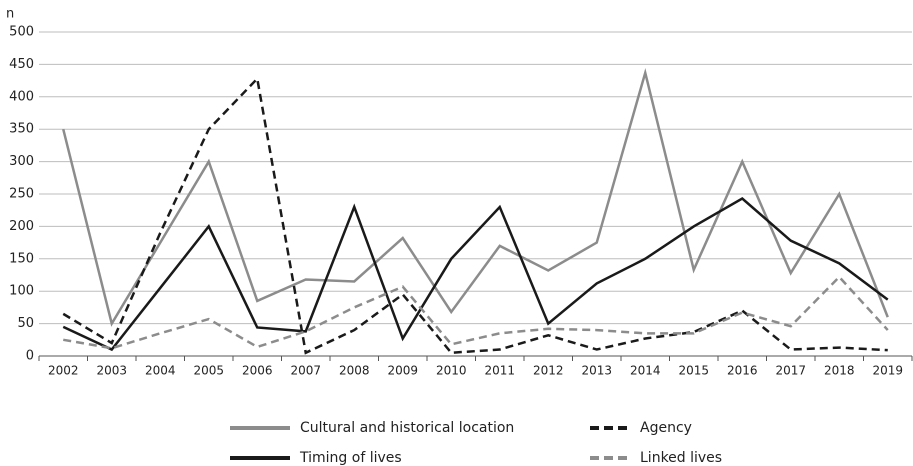 This screenshot has width=913, height=466. Describe the element at coordinates (111, 371) in the screenshot. I see `x-tick-label: 2003` at that location.